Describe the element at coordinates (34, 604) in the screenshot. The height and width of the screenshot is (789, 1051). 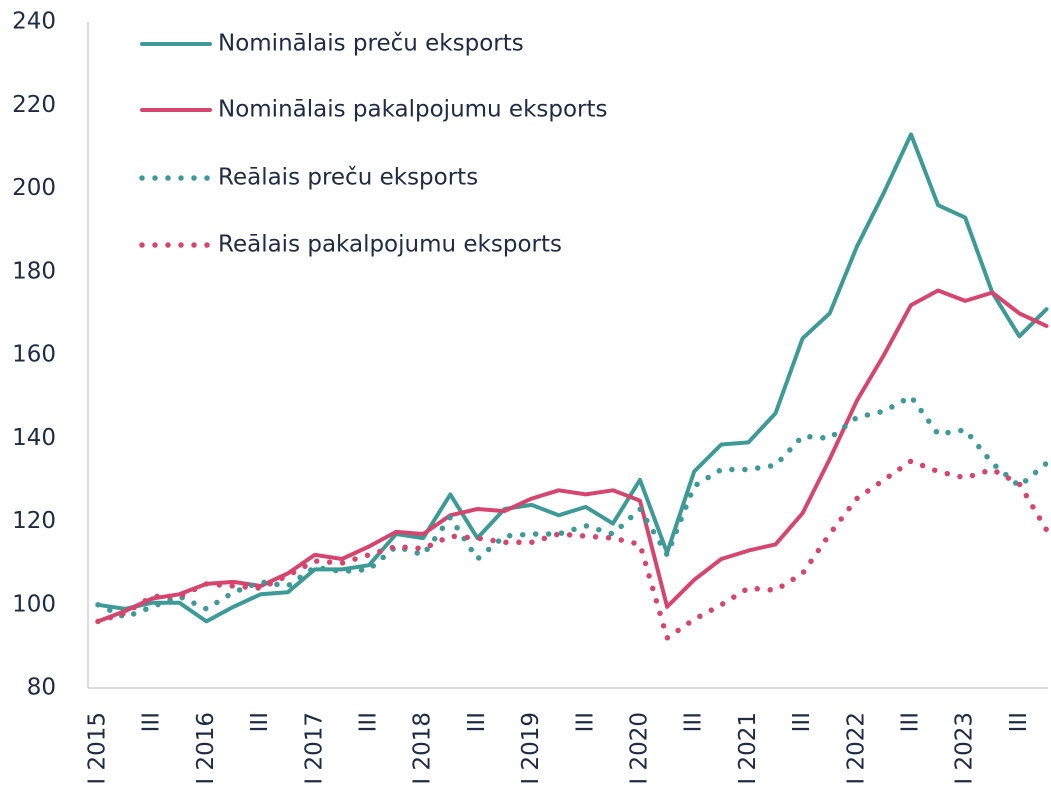
I see `y-tick-label: 100` at that location.